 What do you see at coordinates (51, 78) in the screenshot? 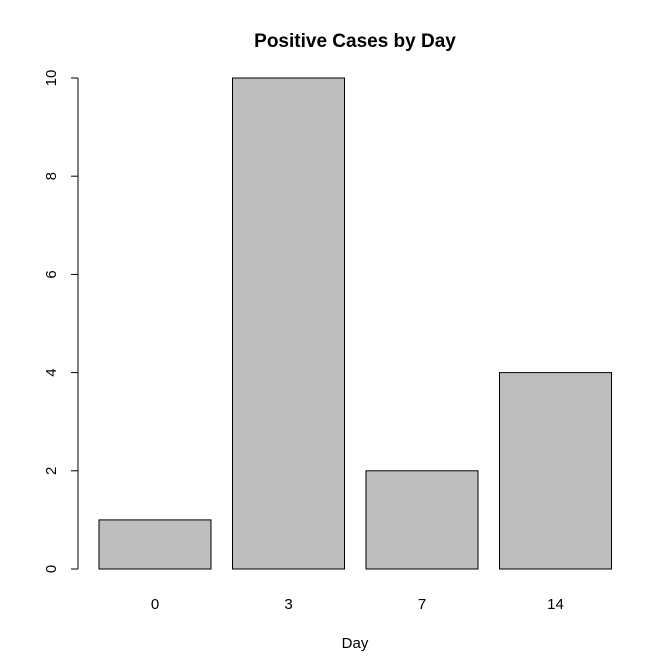
I see `y-tick-label: 10` at bounding box center [51, 78].